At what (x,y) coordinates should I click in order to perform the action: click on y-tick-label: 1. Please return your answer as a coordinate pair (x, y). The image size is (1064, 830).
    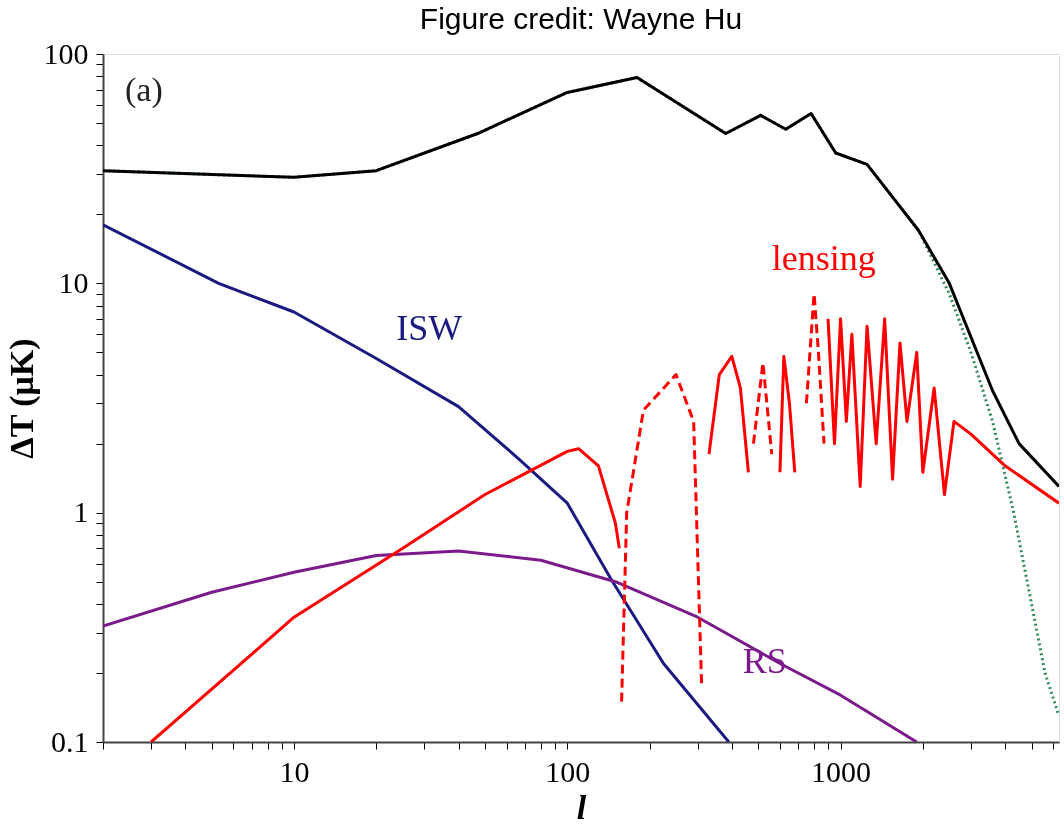
    Looking at the image, I should click on (81, 512).